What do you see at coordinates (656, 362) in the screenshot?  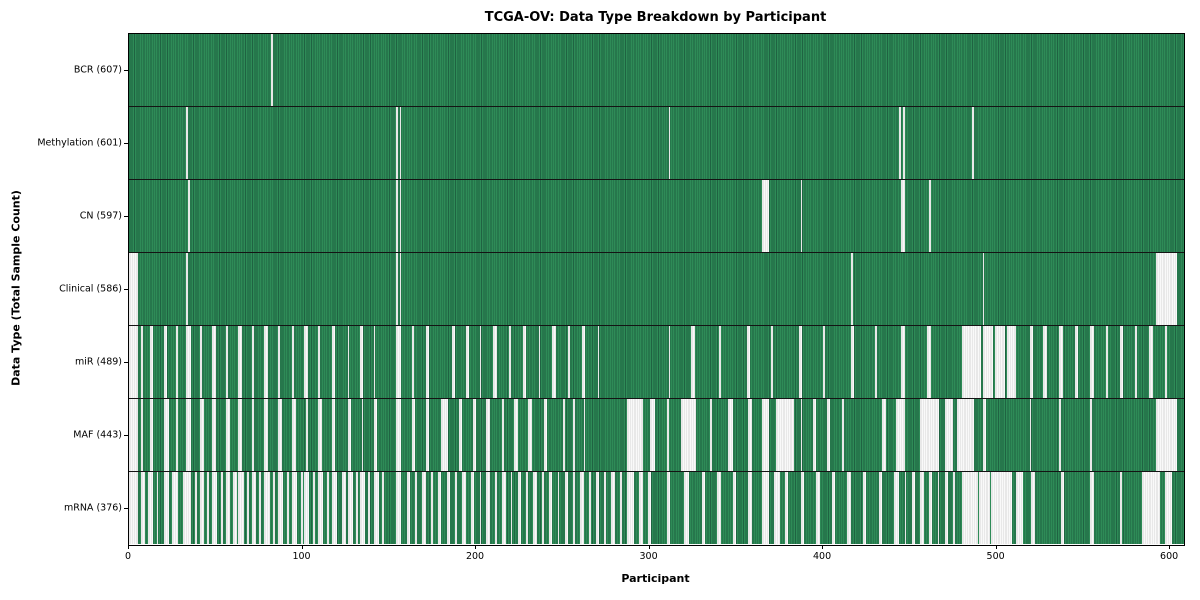 I see `data-row-miR` at bounding box center [656, 362].